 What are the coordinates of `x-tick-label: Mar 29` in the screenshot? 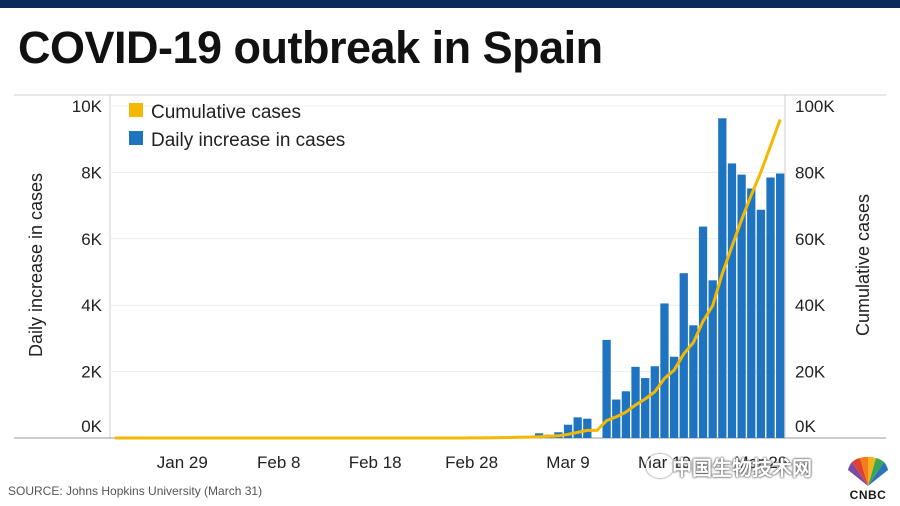 It's located at (760, 462).